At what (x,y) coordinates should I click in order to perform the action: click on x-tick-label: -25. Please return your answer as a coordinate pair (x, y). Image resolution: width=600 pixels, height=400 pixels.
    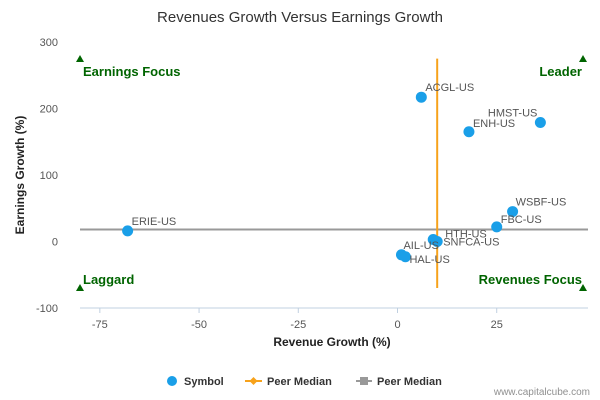
    Looking at the image, I should click on (298, 325).